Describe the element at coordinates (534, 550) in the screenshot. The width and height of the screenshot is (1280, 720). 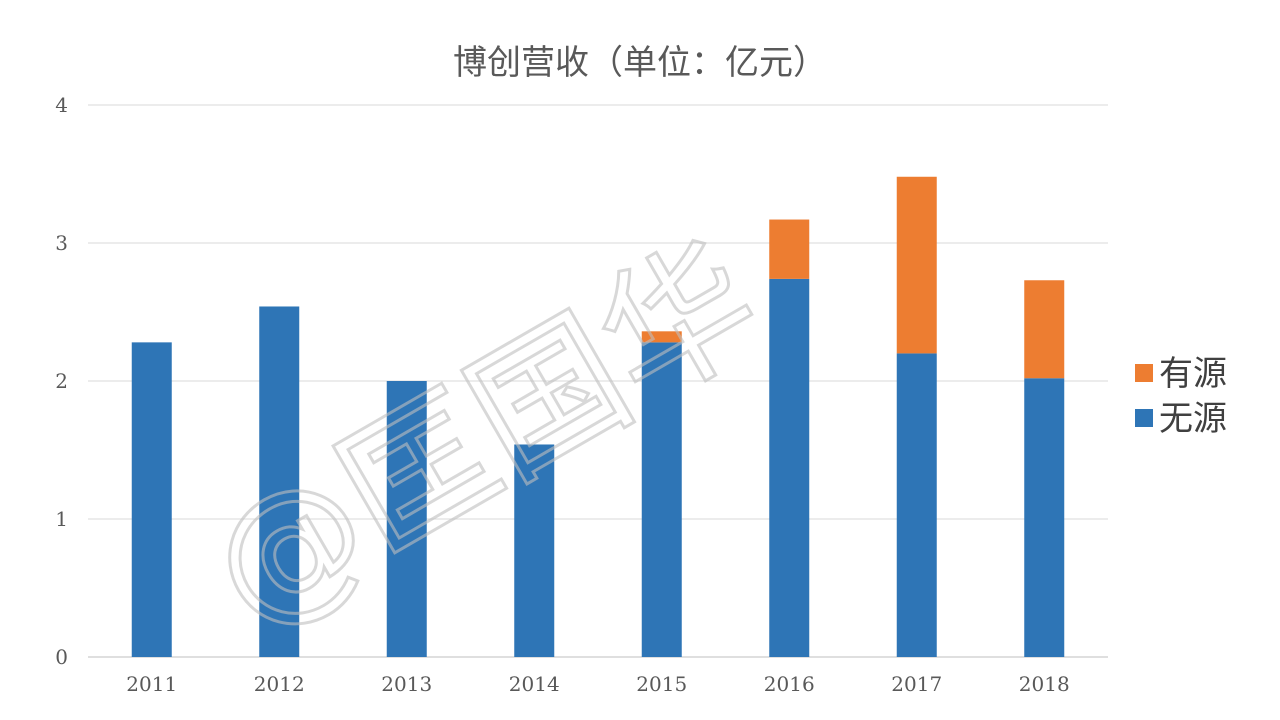
I see `bar-passive-2014` at that location.